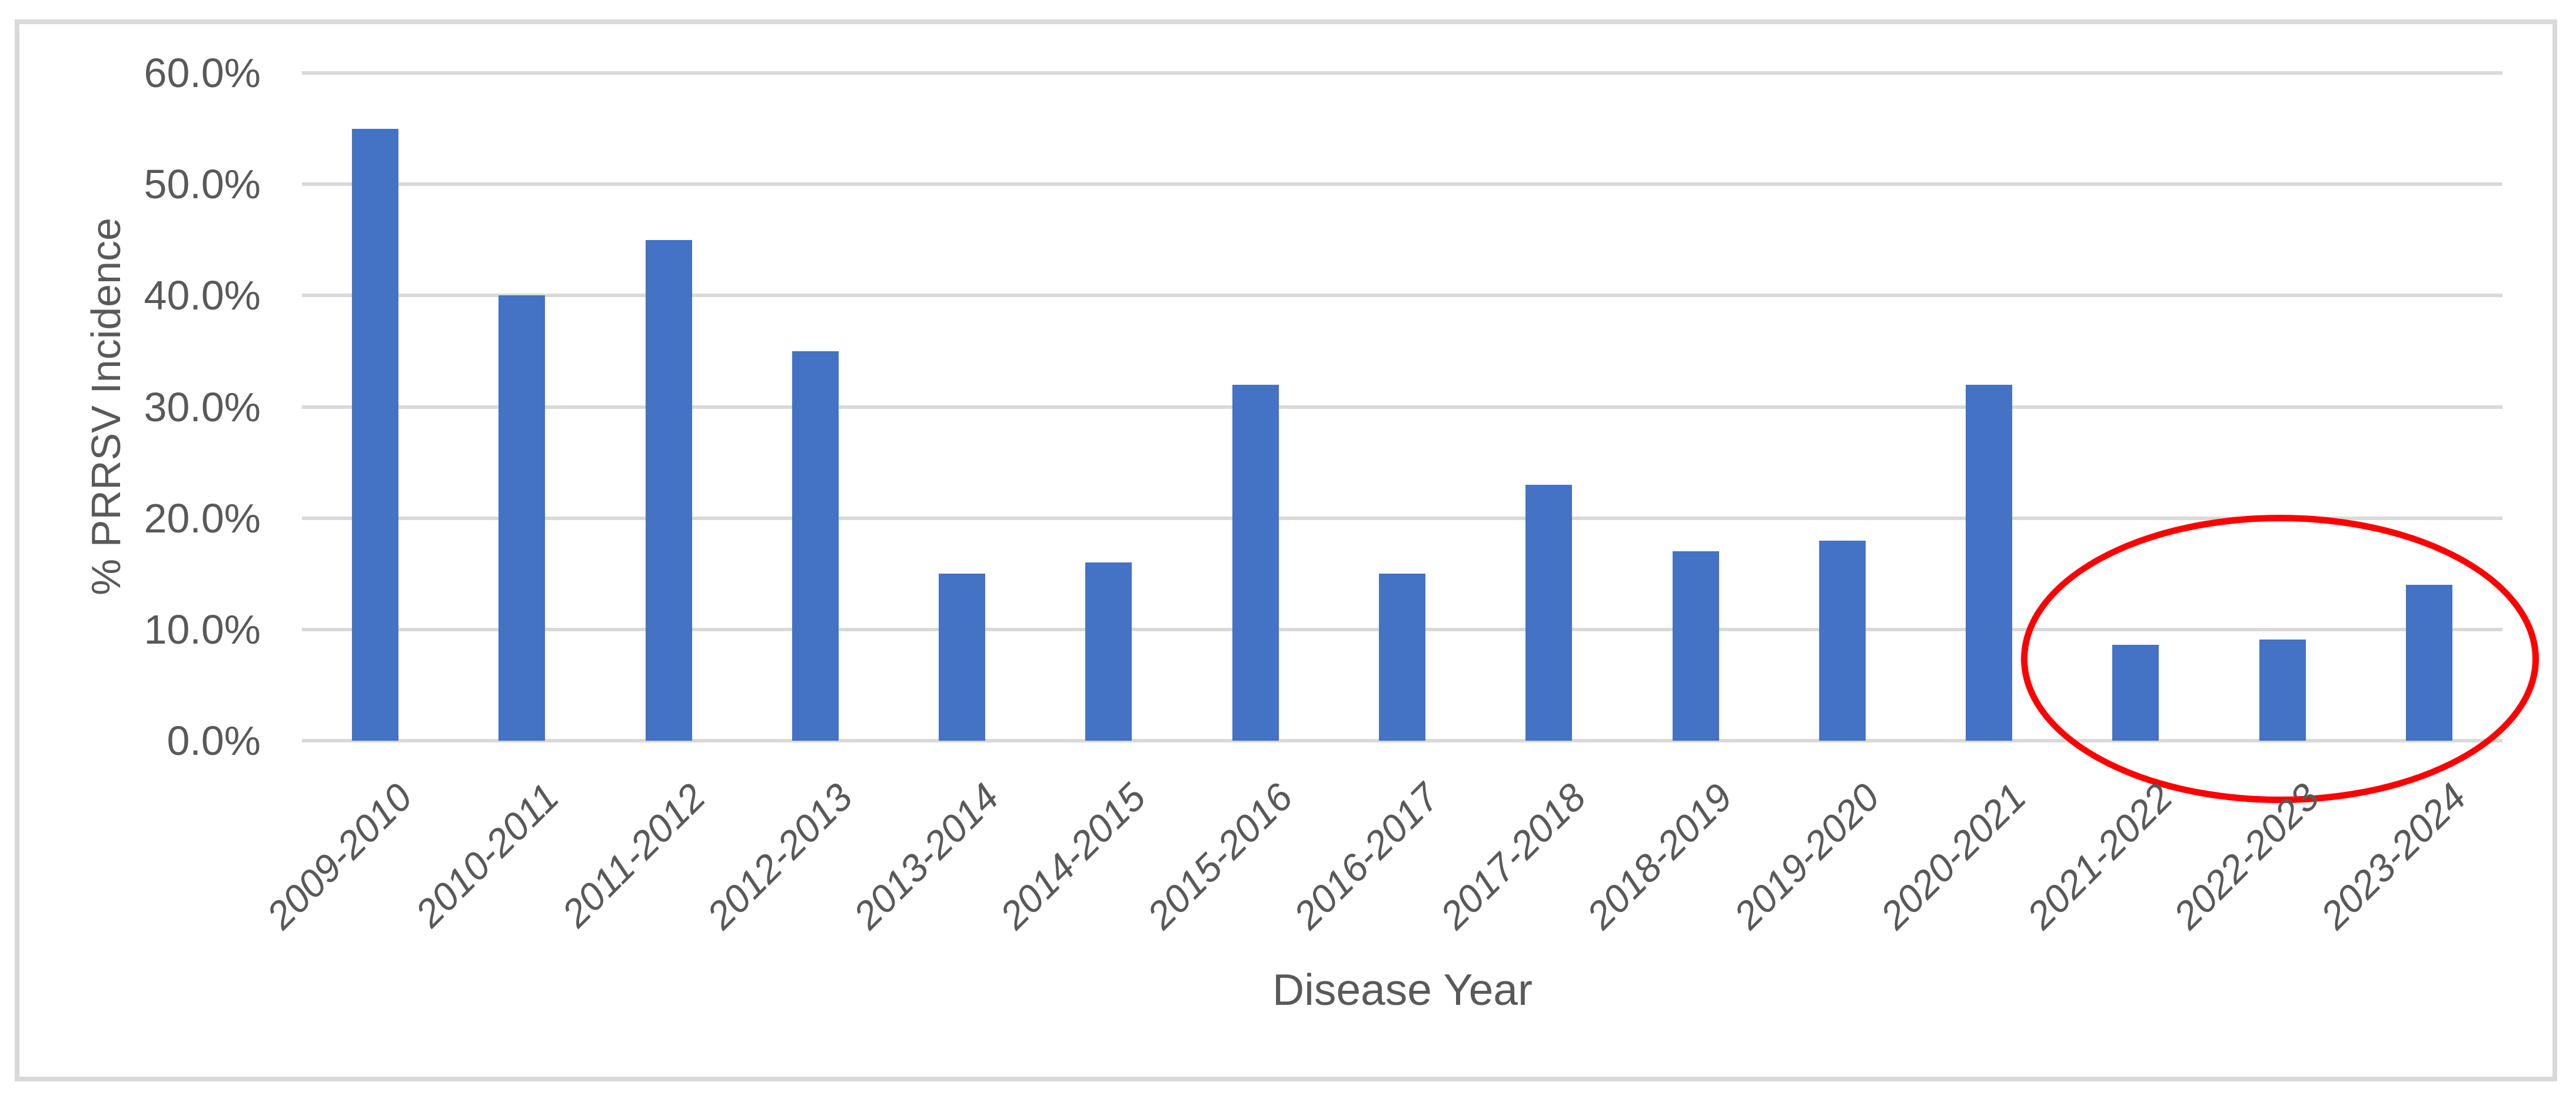 The height and width of the screenshot is (1099, 2576). Describe the element at coordinates (375, 434) in the screenshot. I see `bar-2009-2010` at that location.